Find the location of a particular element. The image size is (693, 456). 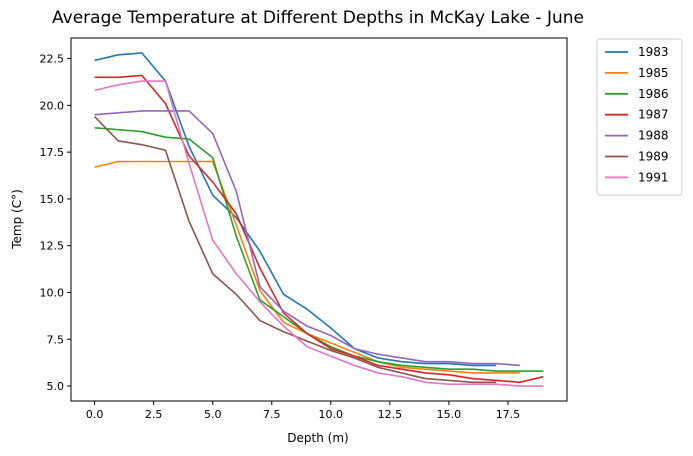

y-tick-label: 7.5 is located at coordinates (56, 339).